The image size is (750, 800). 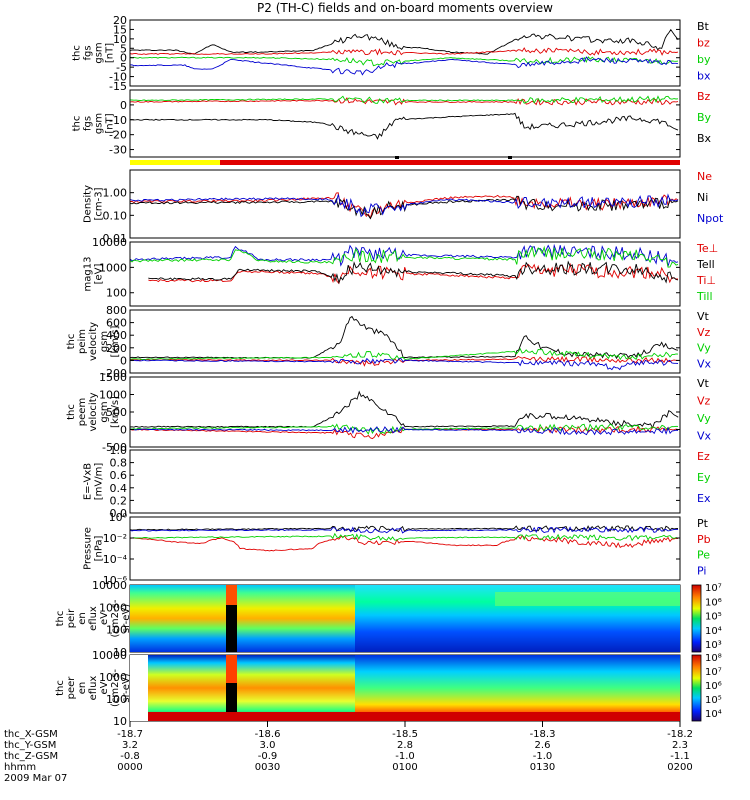 I want to click on y-tick-label: 20, so click(x=120, y=20).